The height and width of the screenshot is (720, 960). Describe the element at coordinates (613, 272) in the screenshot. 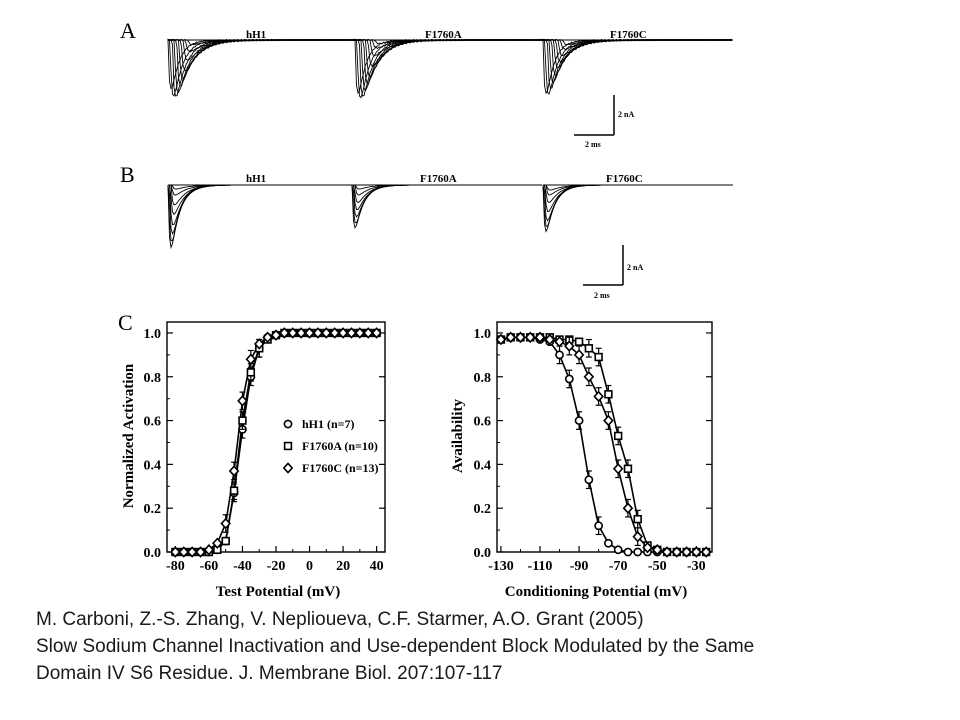

I see `panel-b-scale-bar: 2 nA 2 ms` at that location.